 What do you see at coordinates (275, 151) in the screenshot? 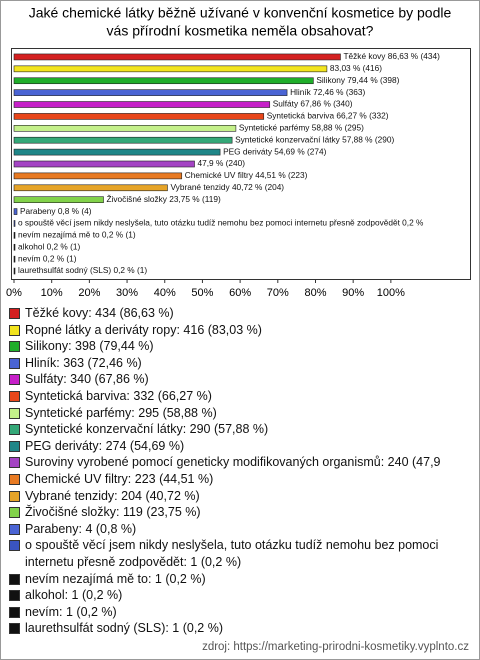
I see `bar-label: PEG deriváty 54,69 % (274)` at bounding box center [275, 151].